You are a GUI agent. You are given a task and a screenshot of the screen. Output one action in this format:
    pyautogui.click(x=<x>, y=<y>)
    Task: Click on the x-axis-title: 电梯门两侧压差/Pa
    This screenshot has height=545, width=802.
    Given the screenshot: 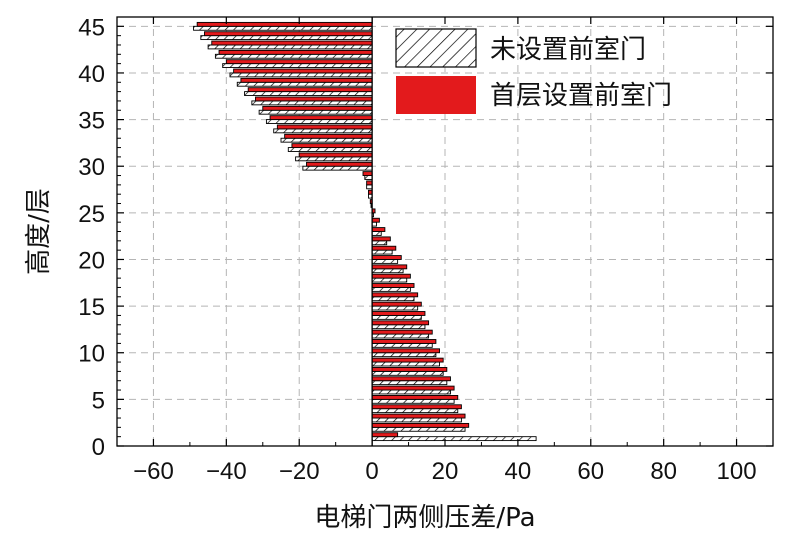 What is the action you would take?
    pyautogui.click(x=424, y=518)
    